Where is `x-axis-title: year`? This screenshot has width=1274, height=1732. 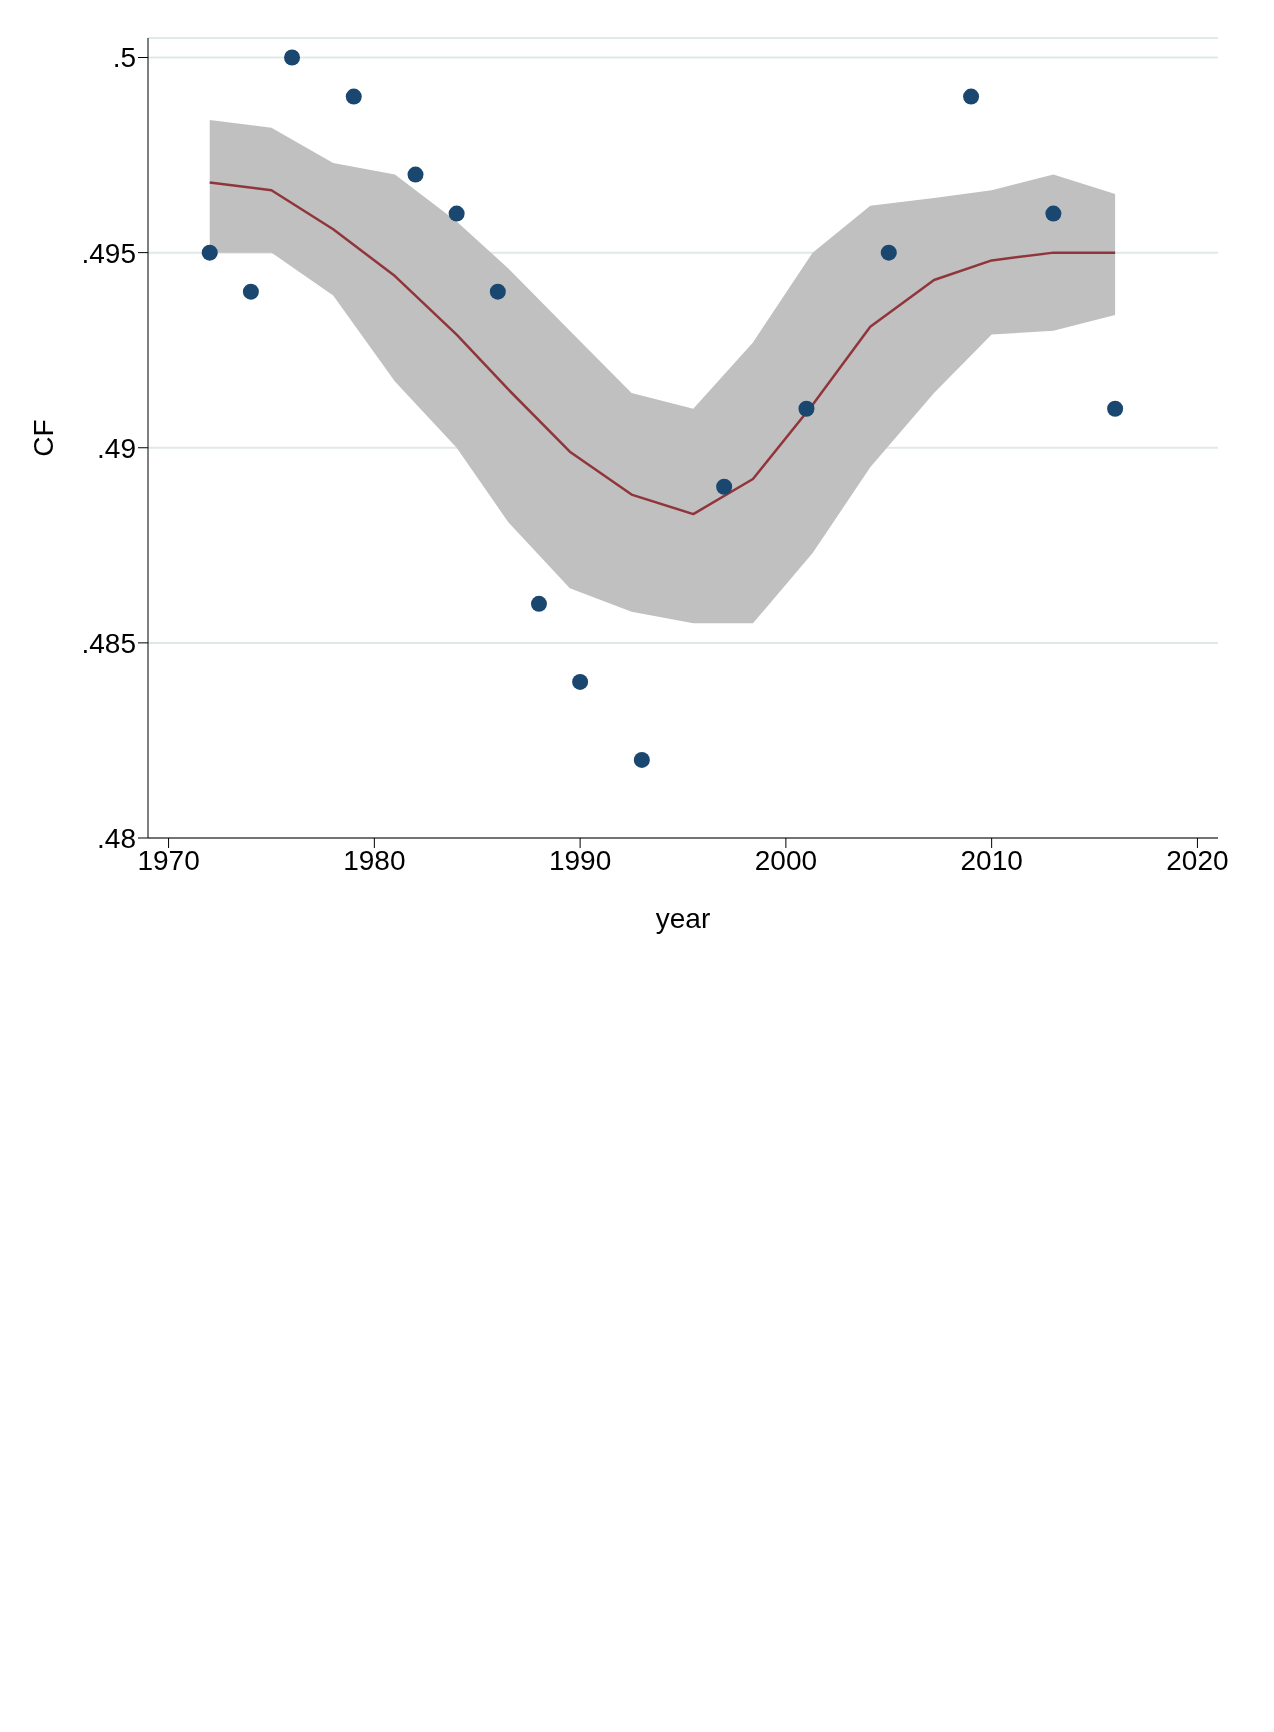
x-axis-title: year is located at coordinates (683, 918).